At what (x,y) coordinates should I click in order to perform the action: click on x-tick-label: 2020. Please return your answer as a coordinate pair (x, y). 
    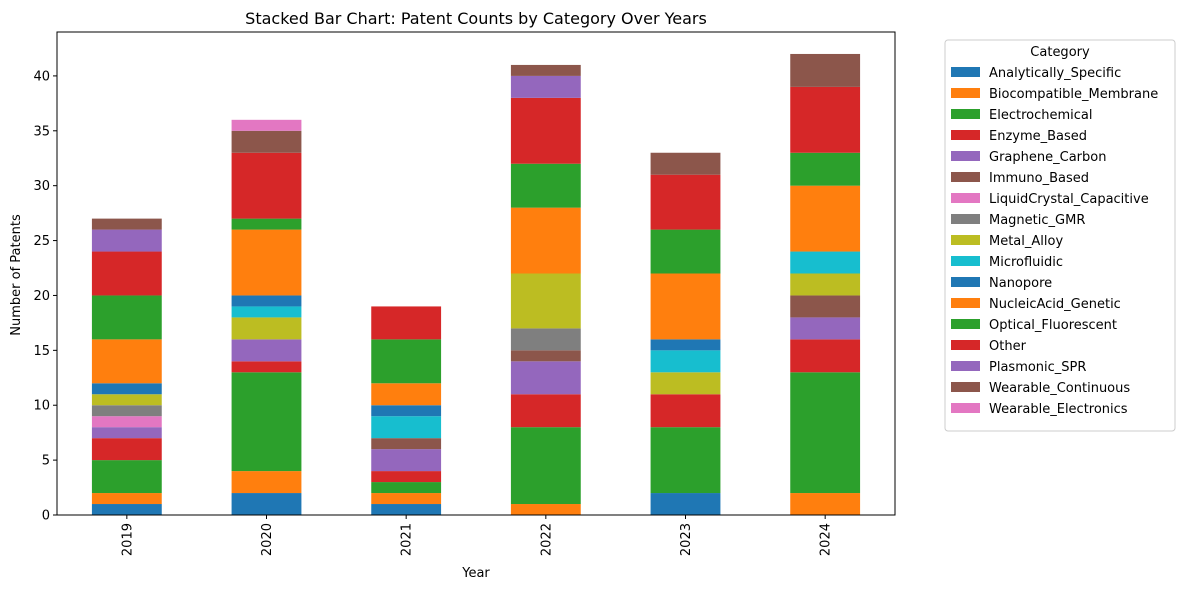
    Looking at the image, I should click on (267, 539).